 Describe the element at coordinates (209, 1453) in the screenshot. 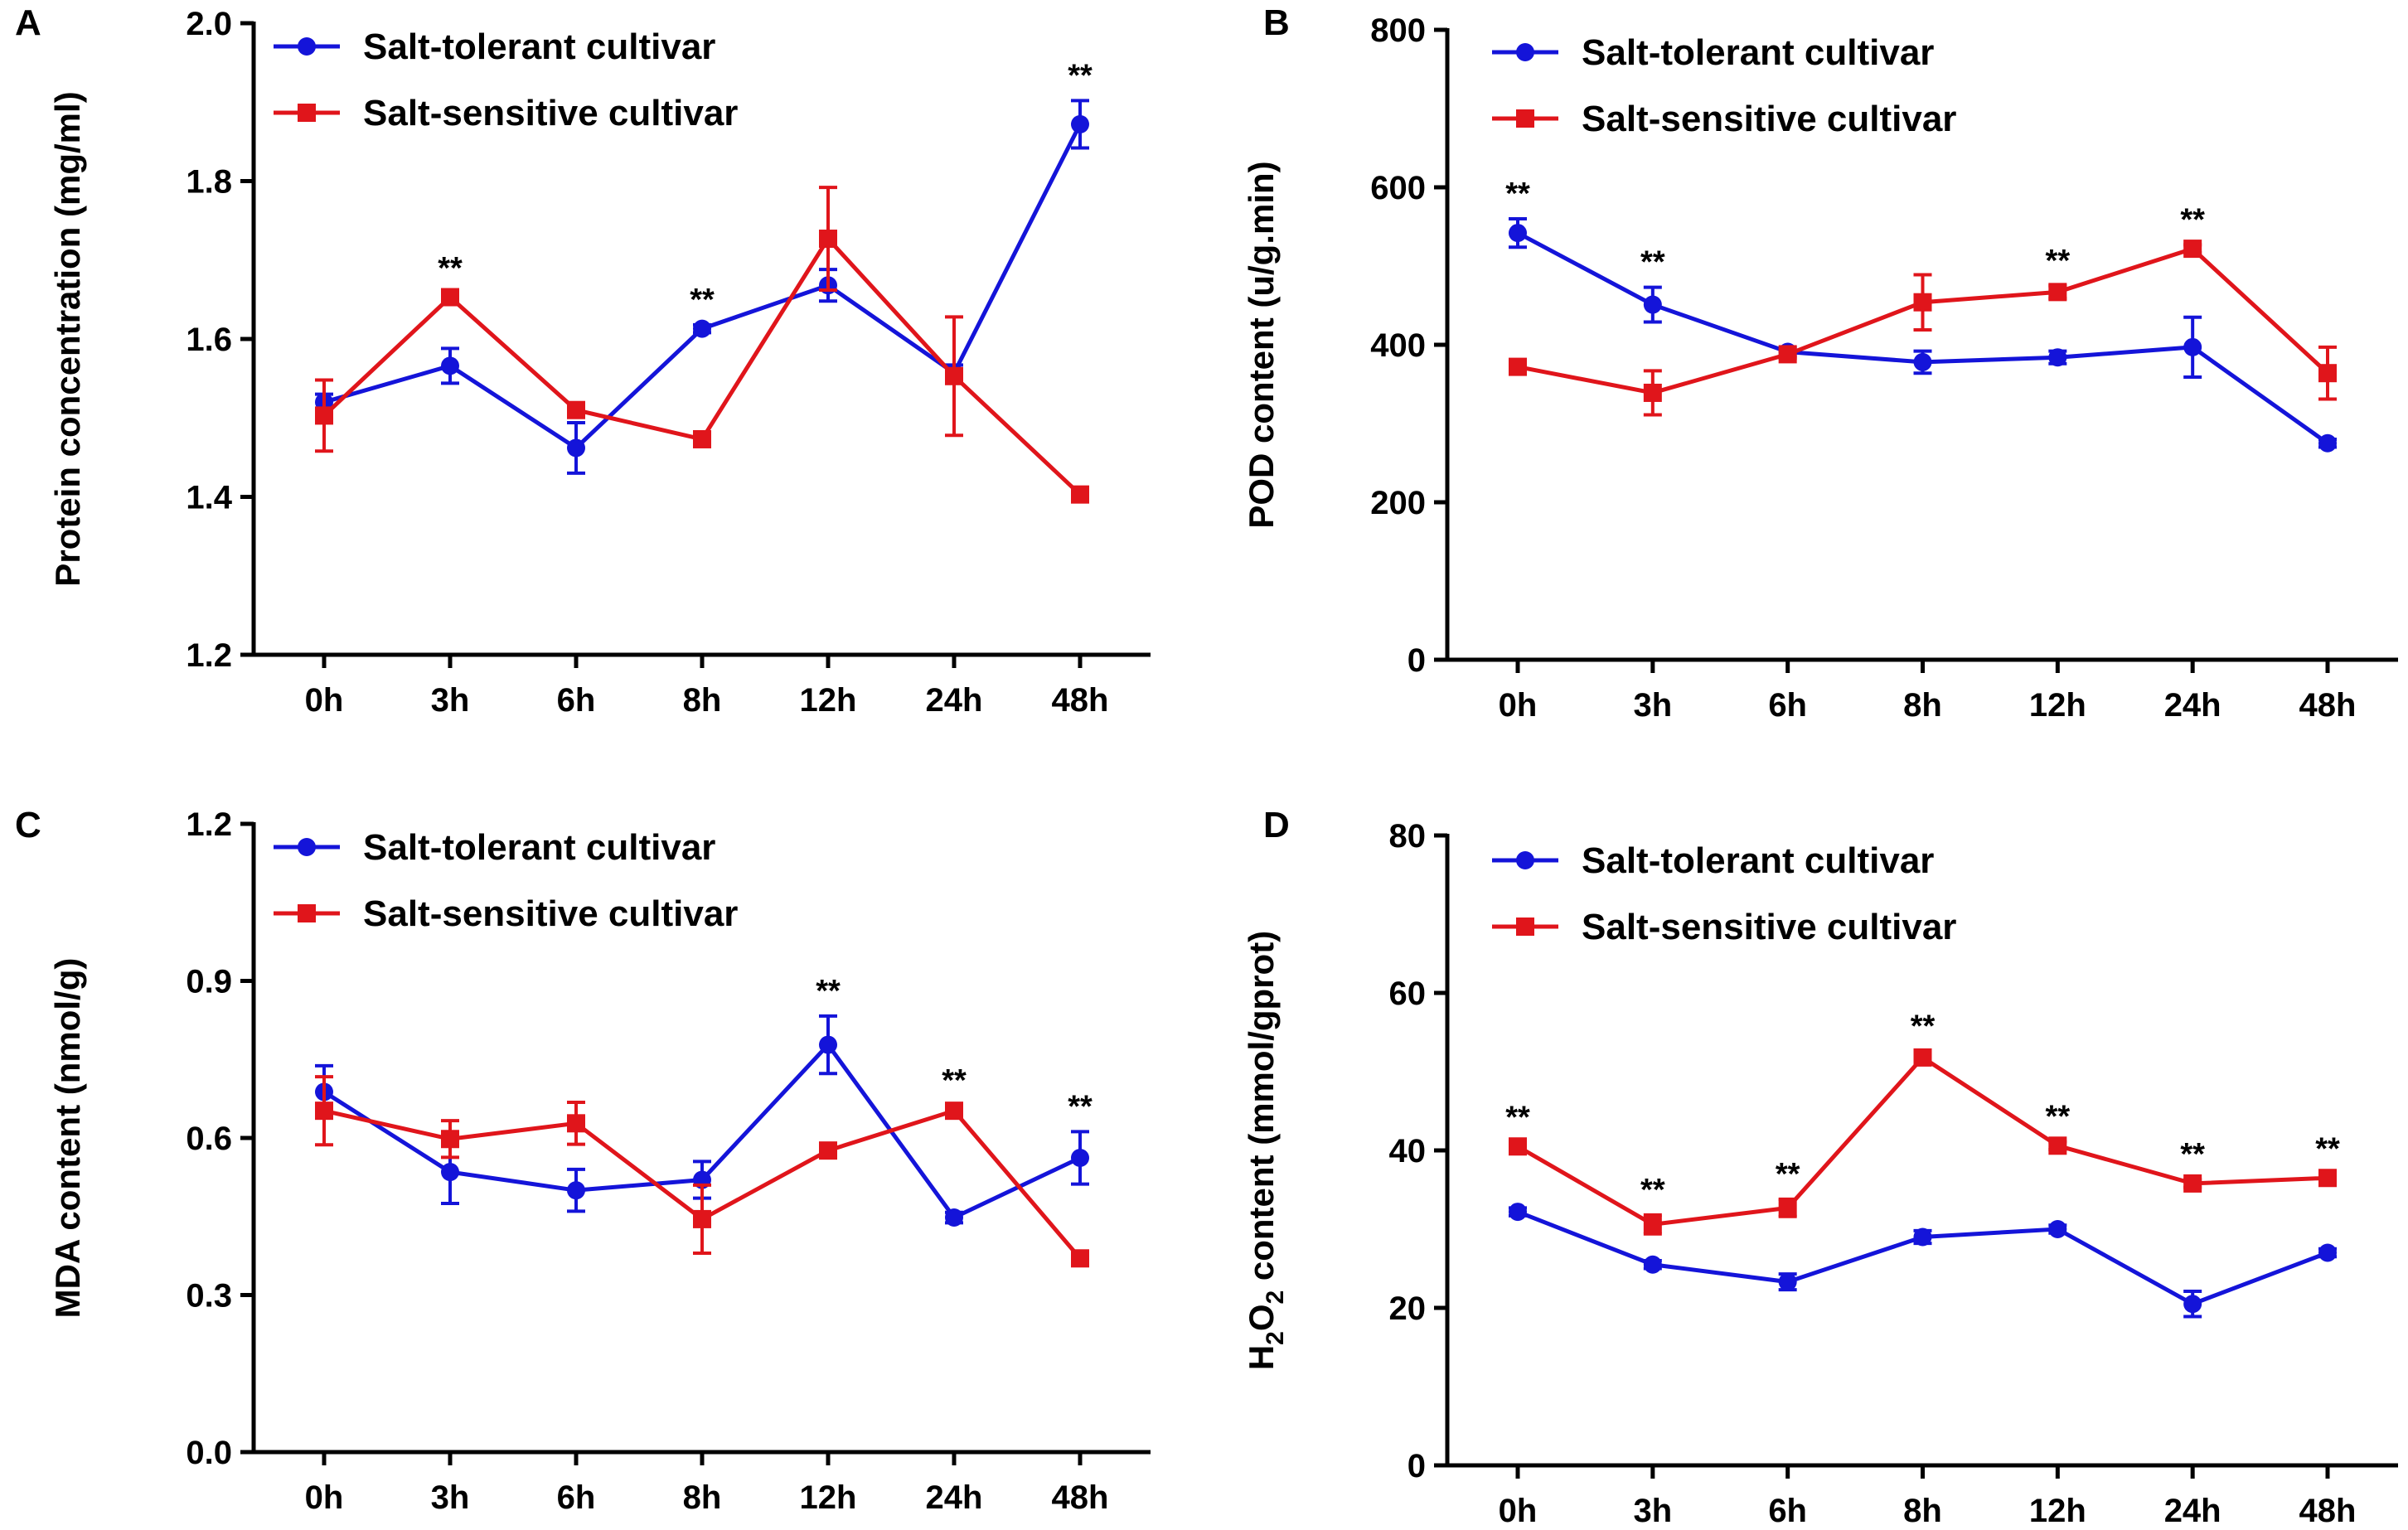

I see `y-tick-label: 0.0` at that location.